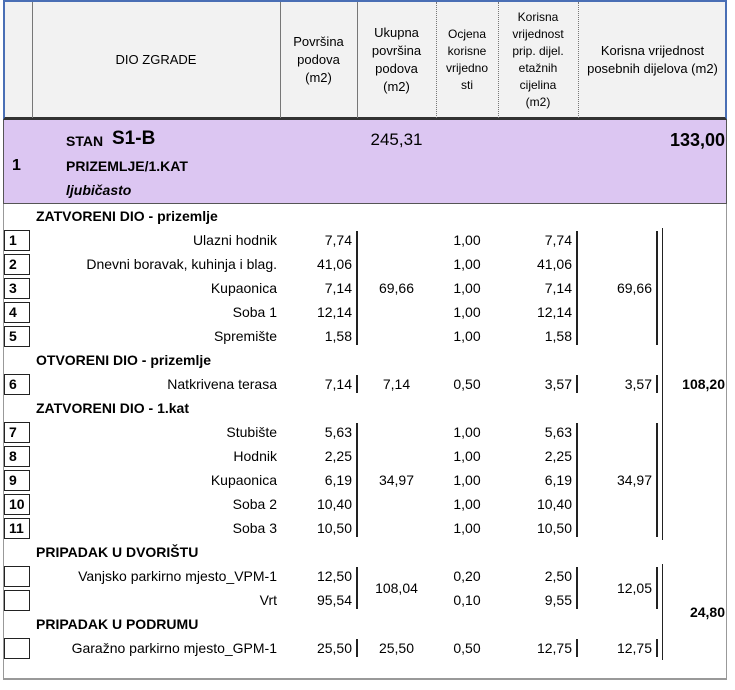  Describe the element at coordinates (396, 648) in the screenshot. I see `group-total-area: 25,50` at that location.